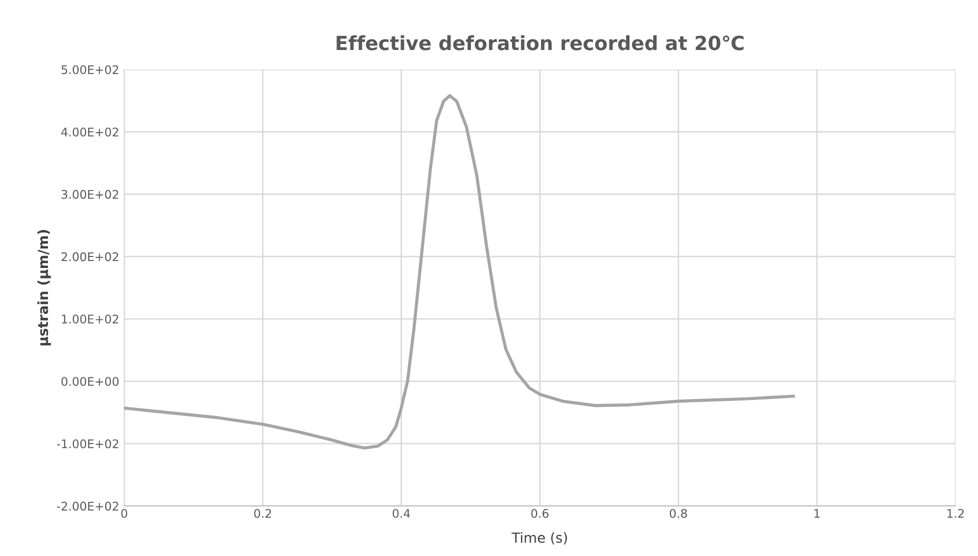  Describe the element at coordinates (401, 513) in the screenshot. I see `x-tick-label: 0.4` at that location.